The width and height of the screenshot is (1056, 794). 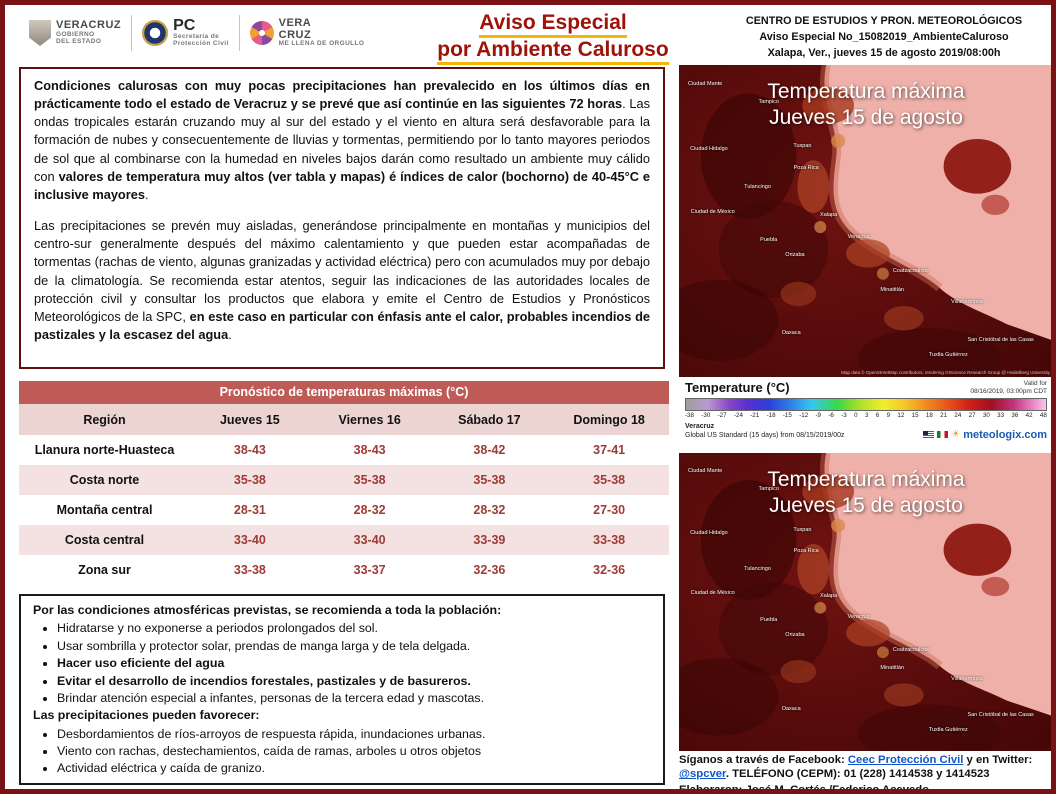 I want to click on city-label: Orizaba, so click(x=795, y=255).